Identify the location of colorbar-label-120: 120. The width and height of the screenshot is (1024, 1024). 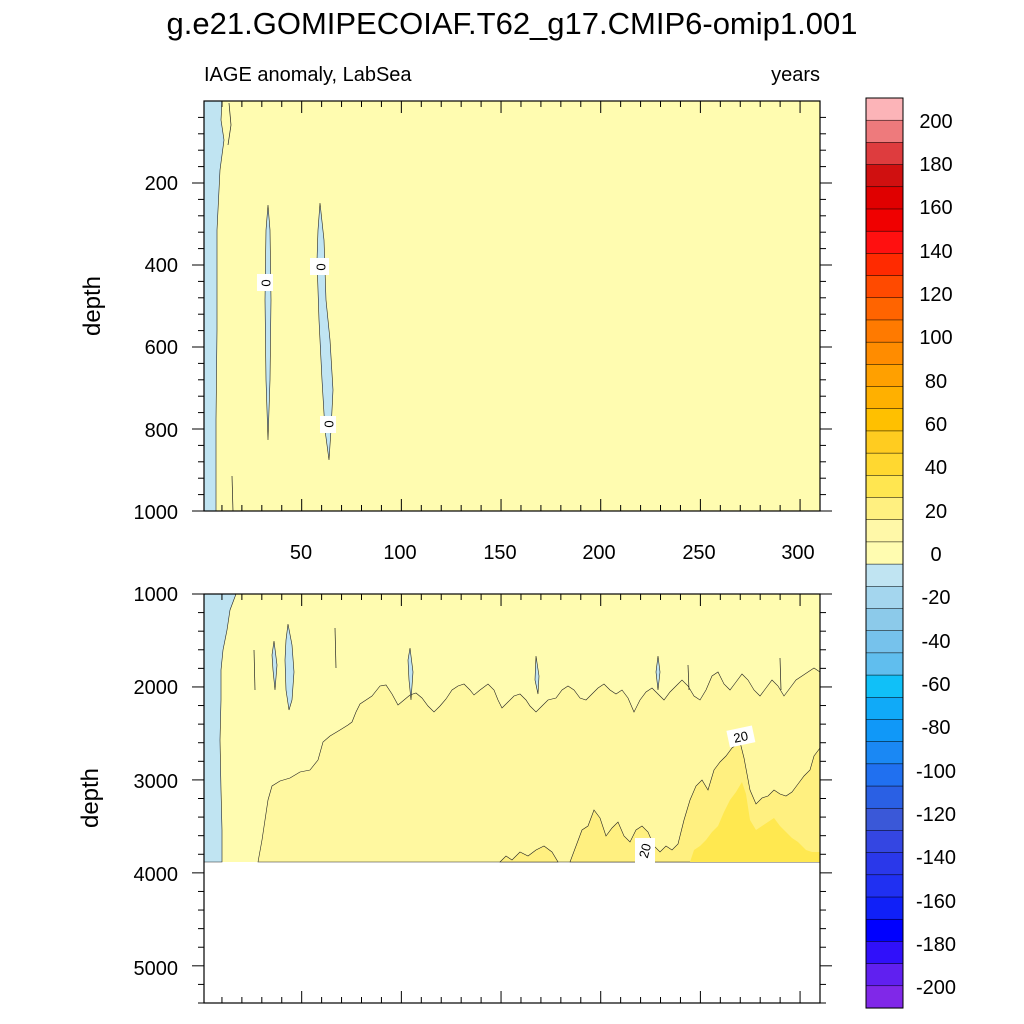
(935, 295).